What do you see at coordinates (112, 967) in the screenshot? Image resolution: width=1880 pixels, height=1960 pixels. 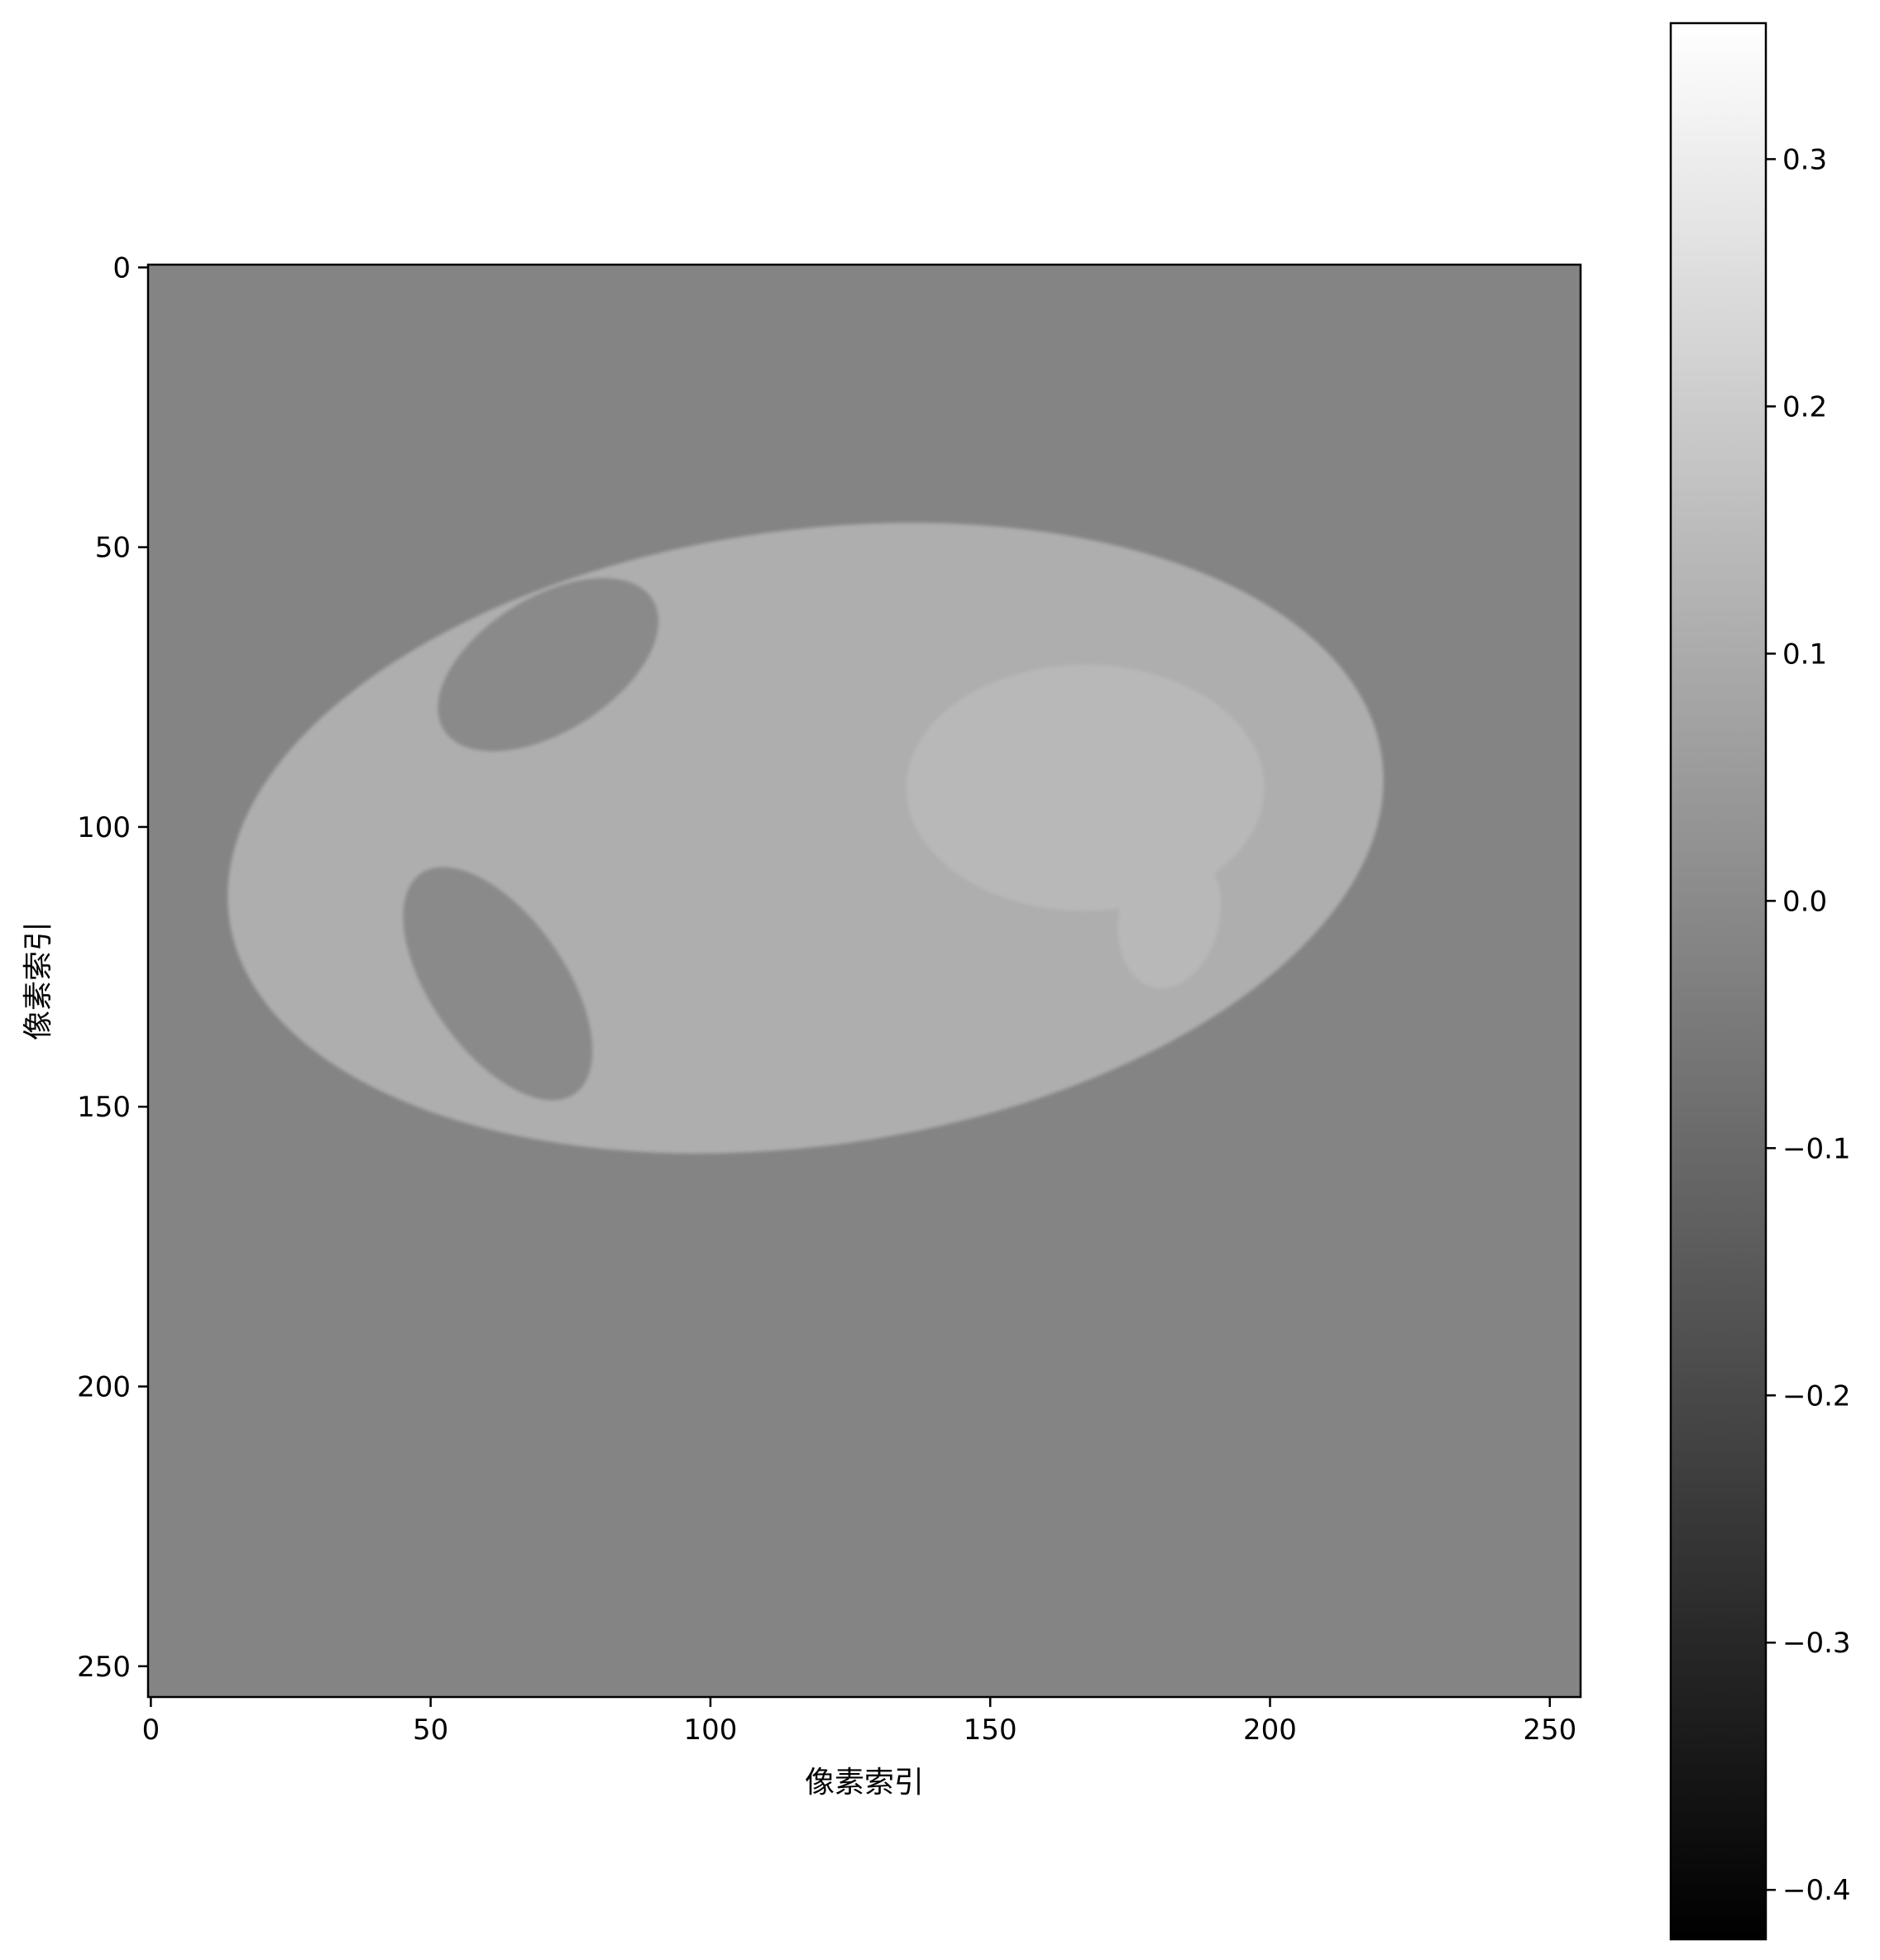 I see `y-axis-ticks: 0 50 100 150 200 250` at bounding box center [112, 967].